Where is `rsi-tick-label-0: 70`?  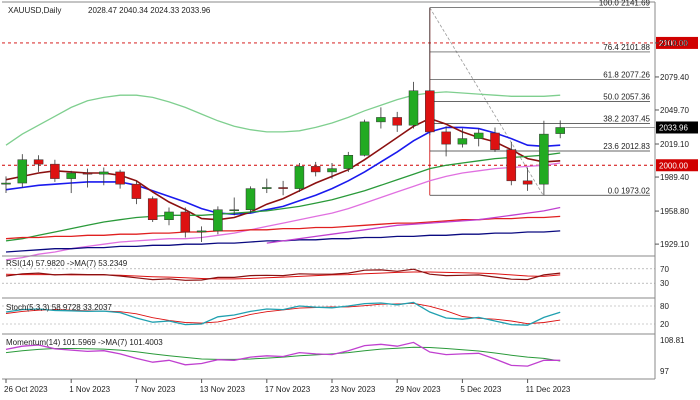
rsi-tick-label-0: 70 is located at coordinates (664, 269).